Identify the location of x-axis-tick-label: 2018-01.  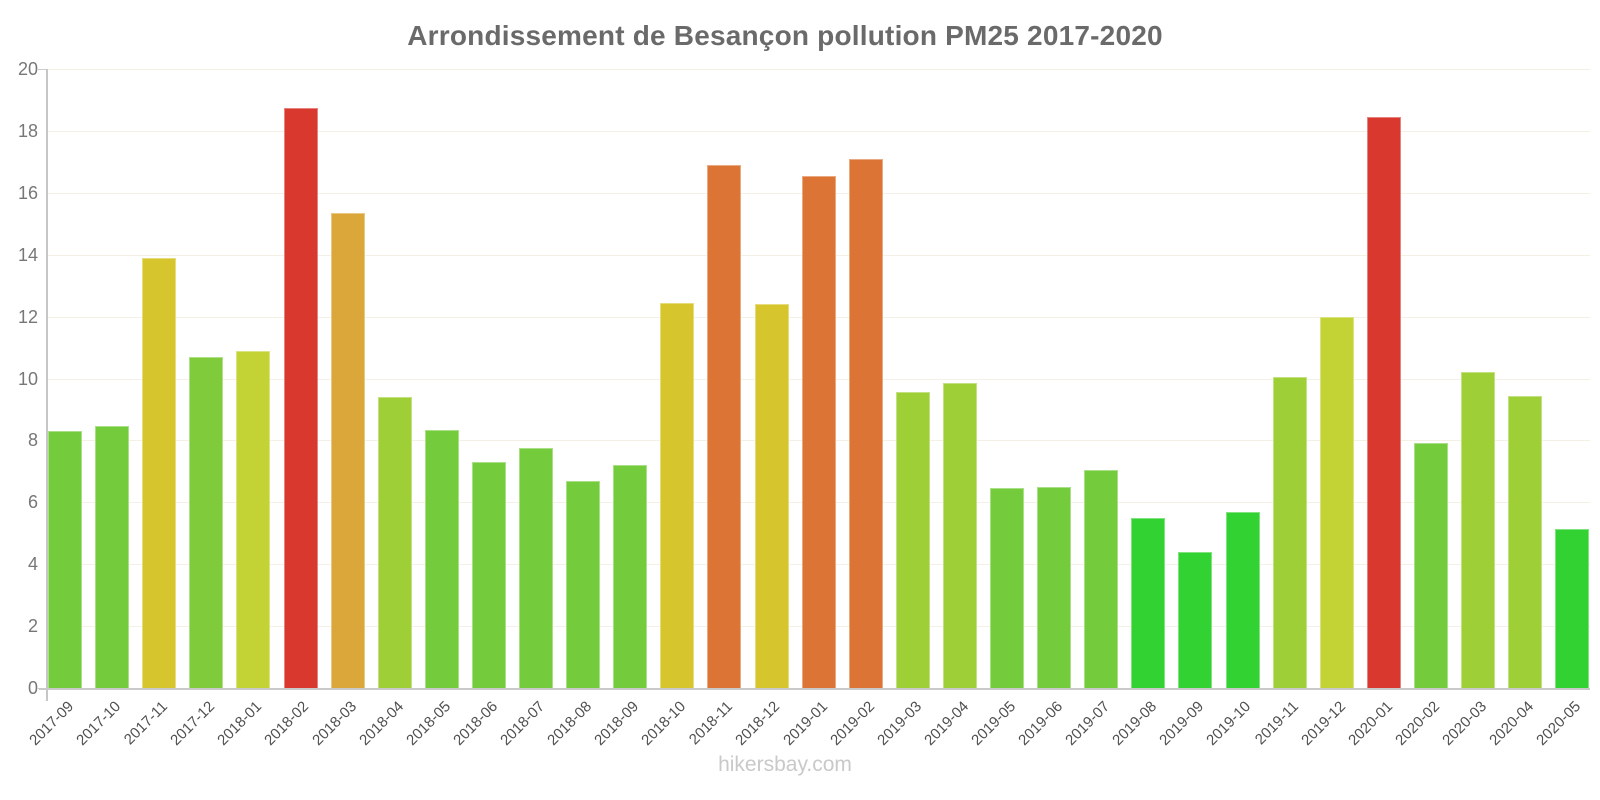
(240, 723).